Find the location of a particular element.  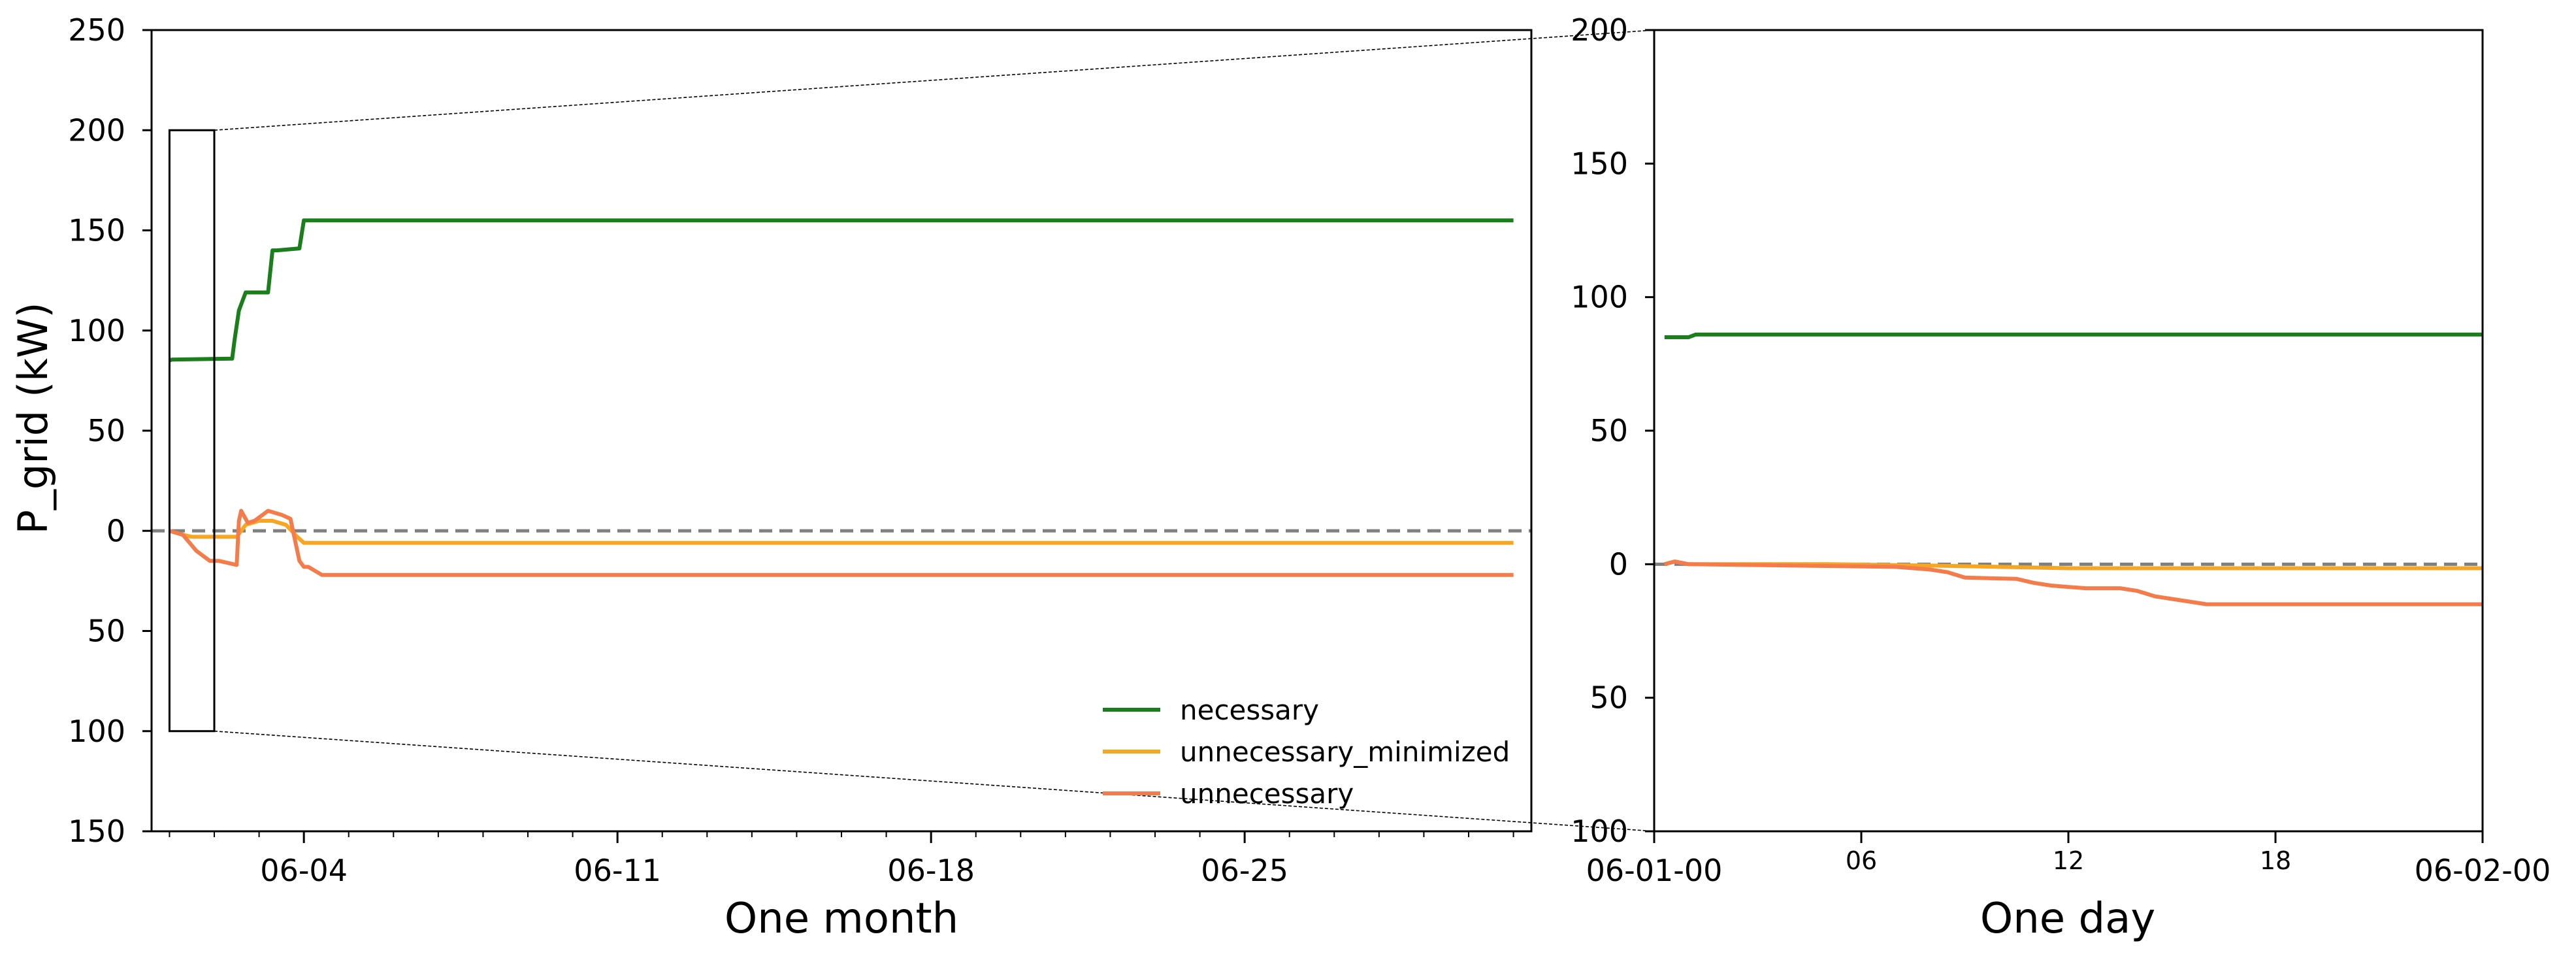

x-axis-label-main: One month is located at coordinates (841, 919).